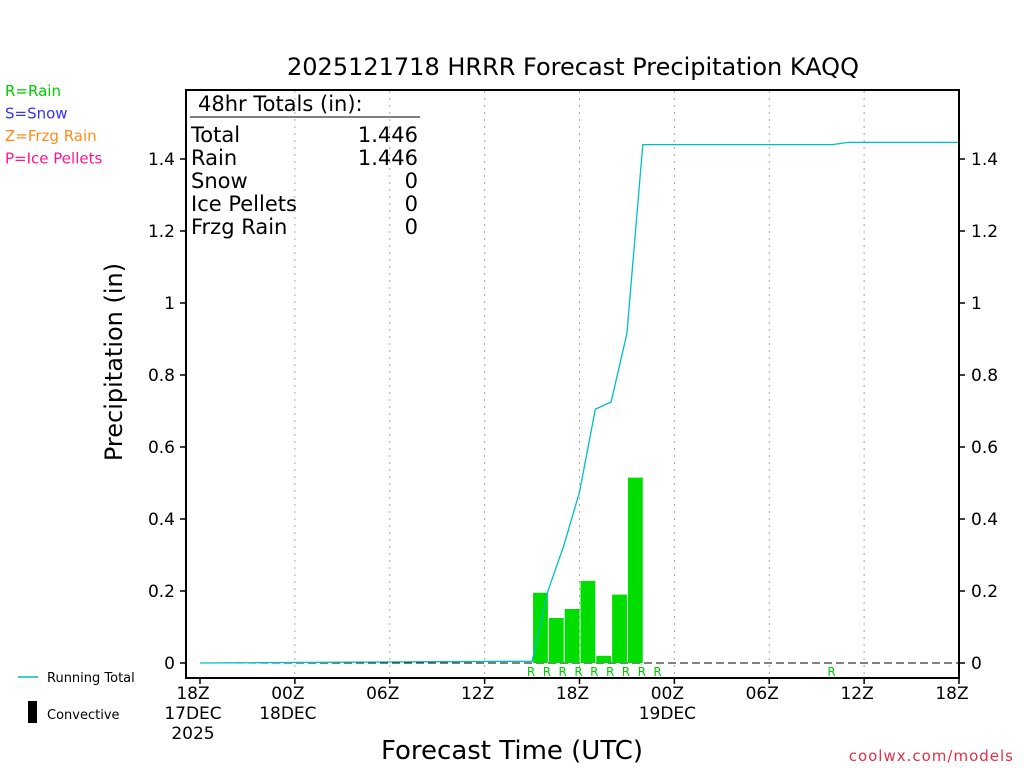 This screenshot has height=768, width=1024. Describe the element at coordinates (114, 362) in the screenshot. I see `y-axis-label: Precipitation (in)` at that location.